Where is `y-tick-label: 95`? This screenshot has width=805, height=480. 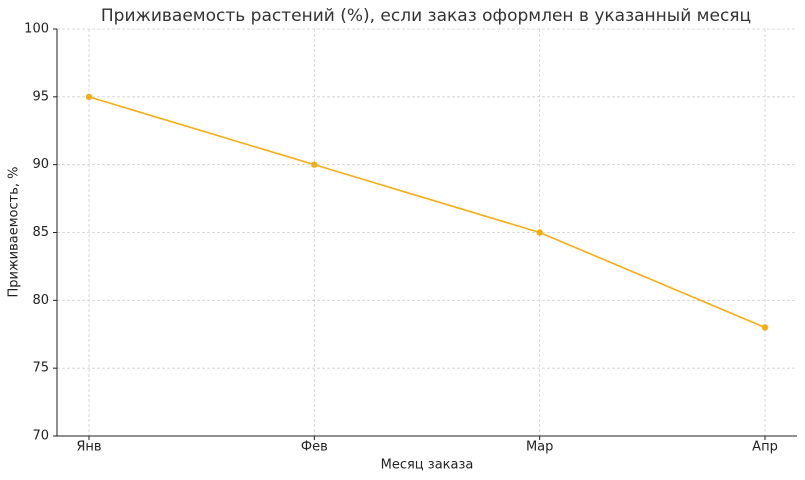 y-tick-label: 95 is located at coordinates (40, 96).